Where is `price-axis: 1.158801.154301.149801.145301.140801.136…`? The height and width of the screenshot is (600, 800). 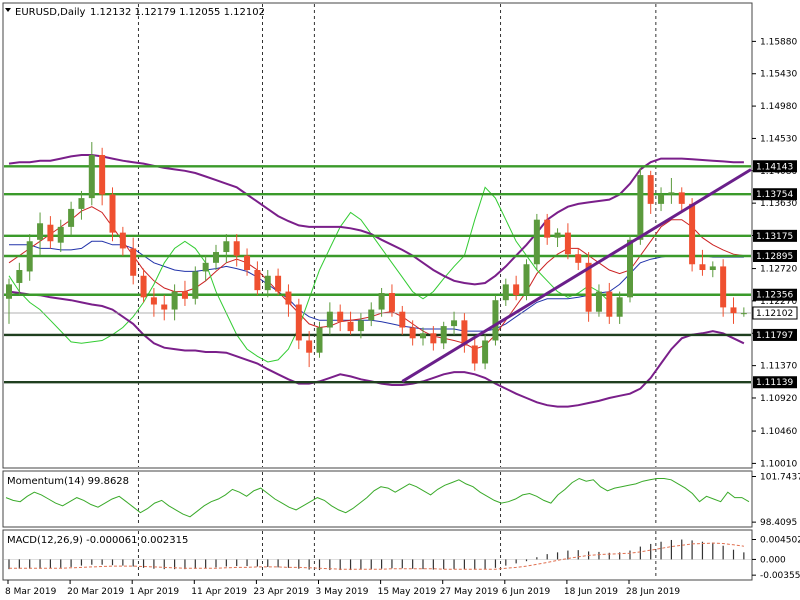 price-axis: 1.158801.154301.149801.145301.140801.136… is located at coordinates (776, 309).